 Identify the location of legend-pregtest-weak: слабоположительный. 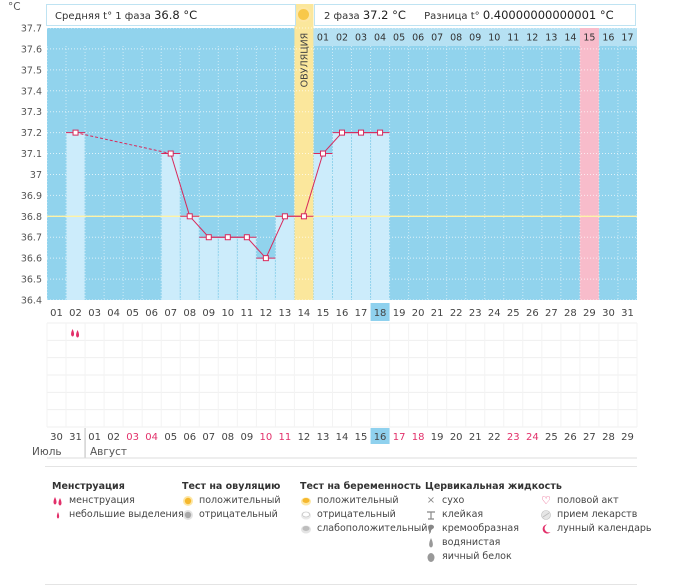
(363, 528).